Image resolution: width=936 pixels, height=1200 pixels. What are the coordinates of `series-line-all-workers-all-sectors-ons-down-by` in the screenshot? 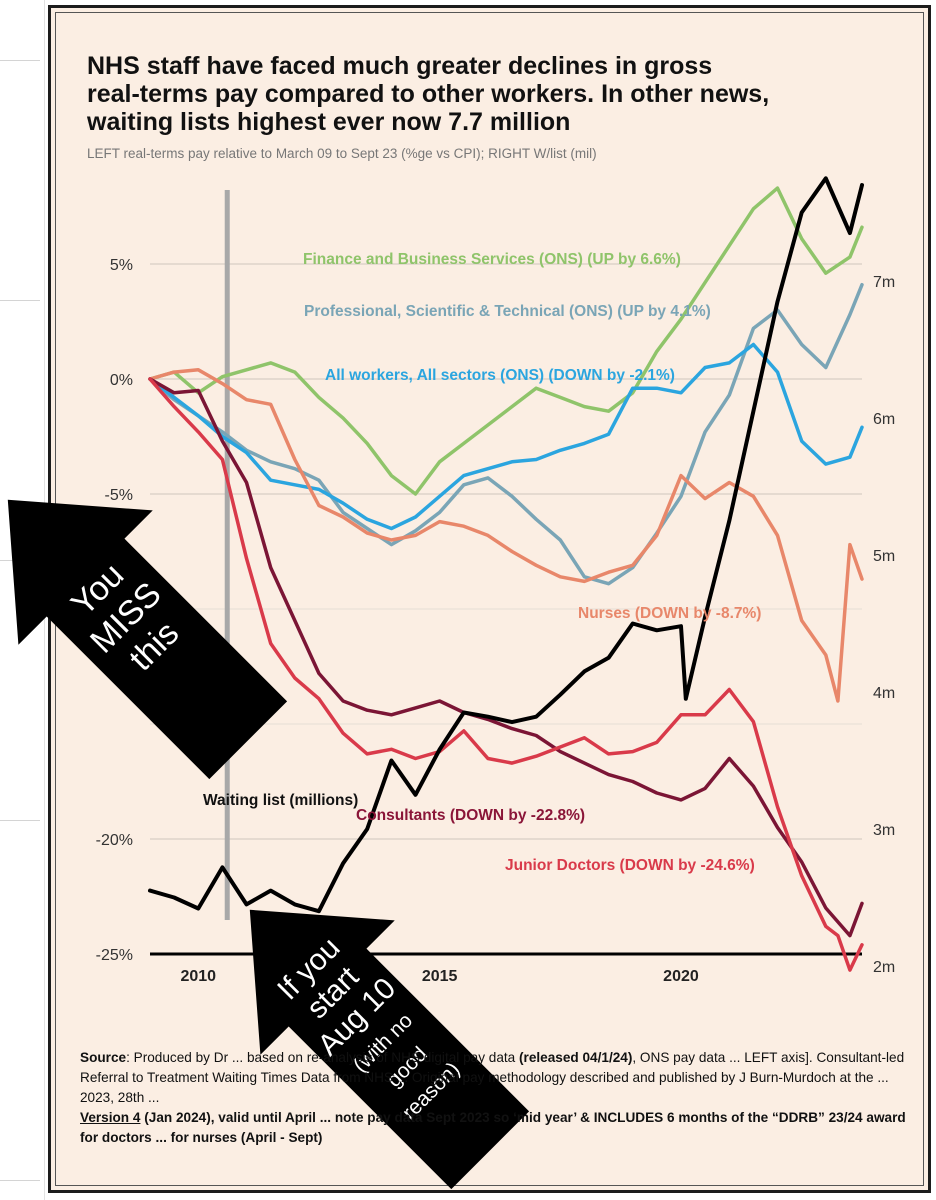 It's located at (506, 436).